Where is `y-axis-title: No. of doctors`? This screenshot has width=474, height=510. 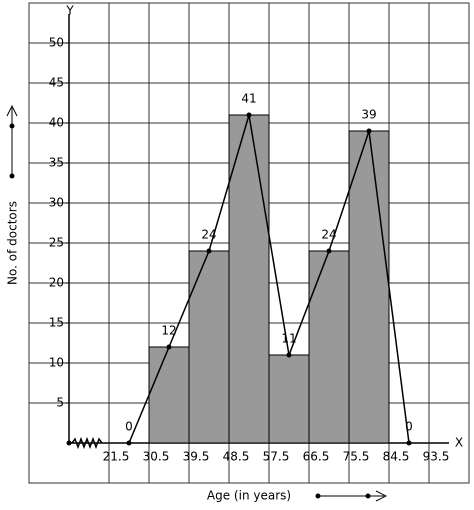 y-axis-title: No. of doctors is located at coordinates (13, 243).